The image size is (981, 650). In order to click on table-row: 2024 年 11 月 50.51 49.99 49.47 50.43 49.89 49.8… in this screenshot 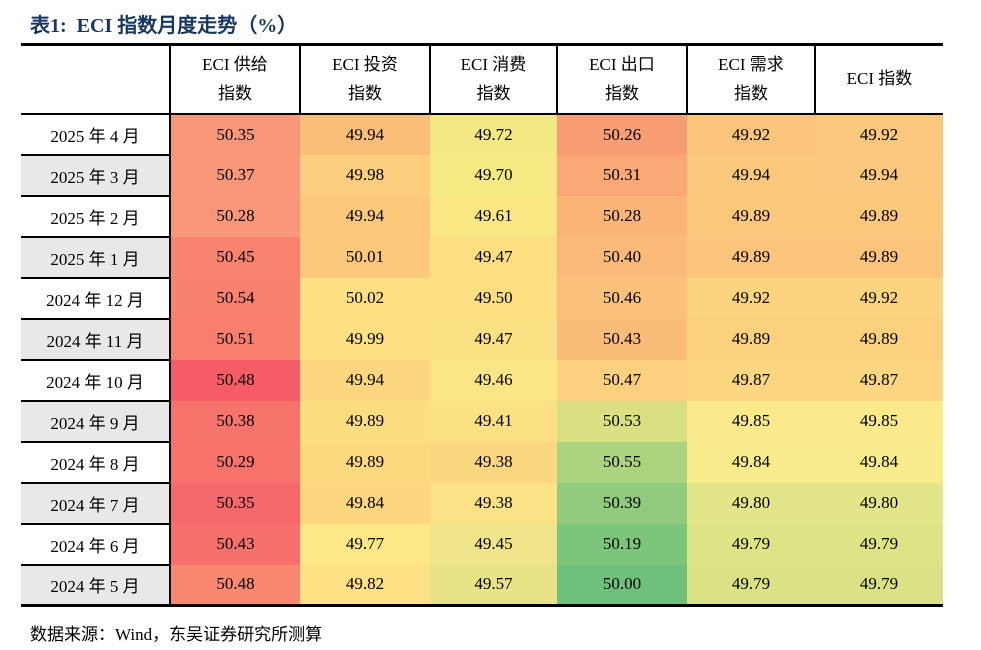, I will do `click(482, 339)`.